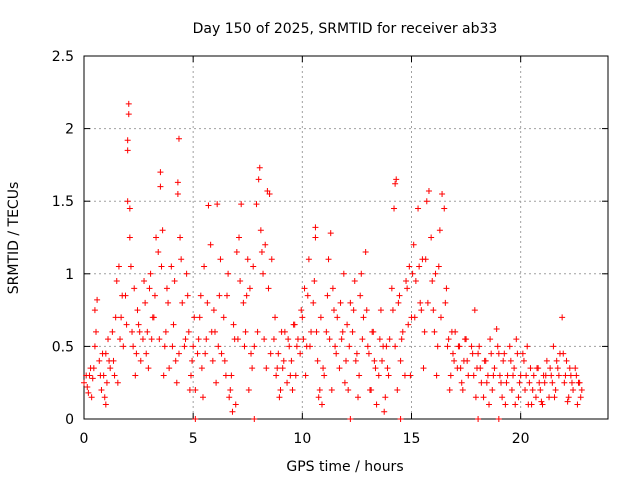 The width and height of the screenshot is (640, 480). Describe the element at coordinates (69, 275) in the screenshot. I see `y-tick-label: 1` at that location.